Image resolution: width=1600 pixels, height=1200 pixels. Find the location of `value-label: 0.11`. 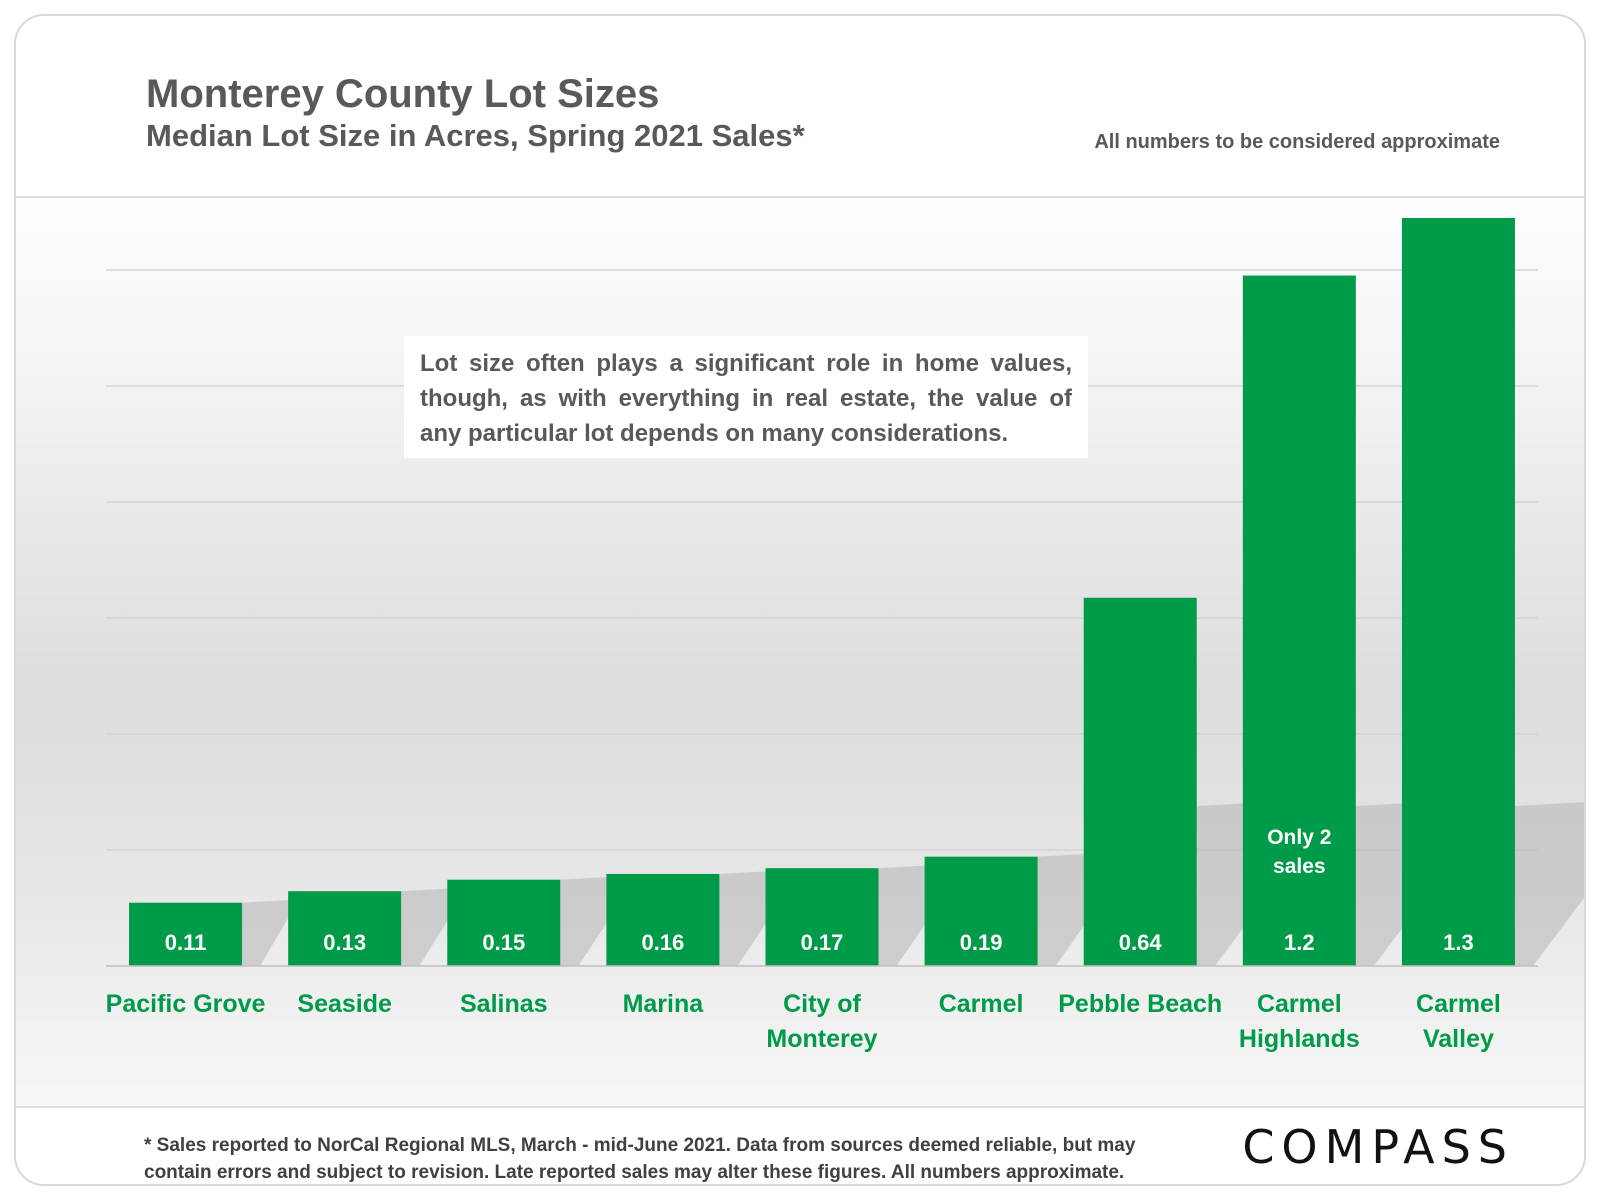

value-label: 0.11 is located at coordinates (186, 942).